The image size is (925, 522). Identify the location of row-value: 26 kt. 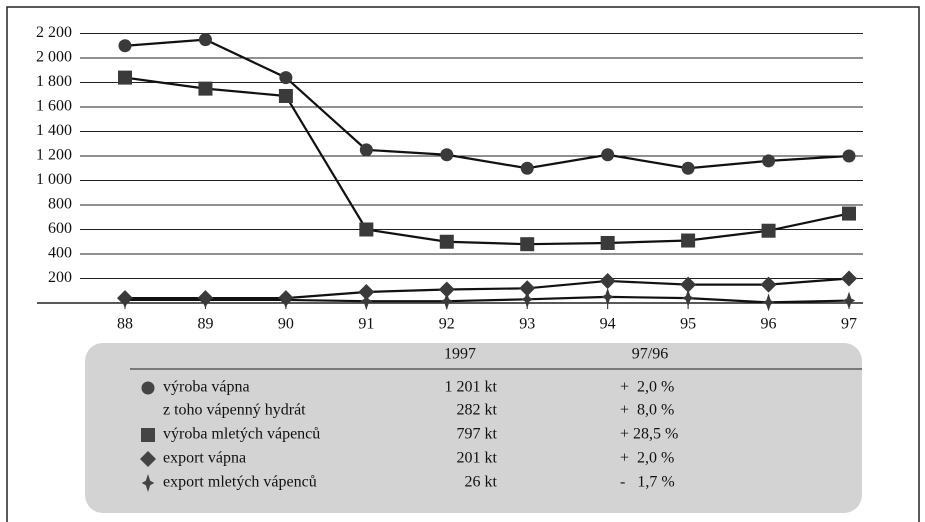
(481, 482).